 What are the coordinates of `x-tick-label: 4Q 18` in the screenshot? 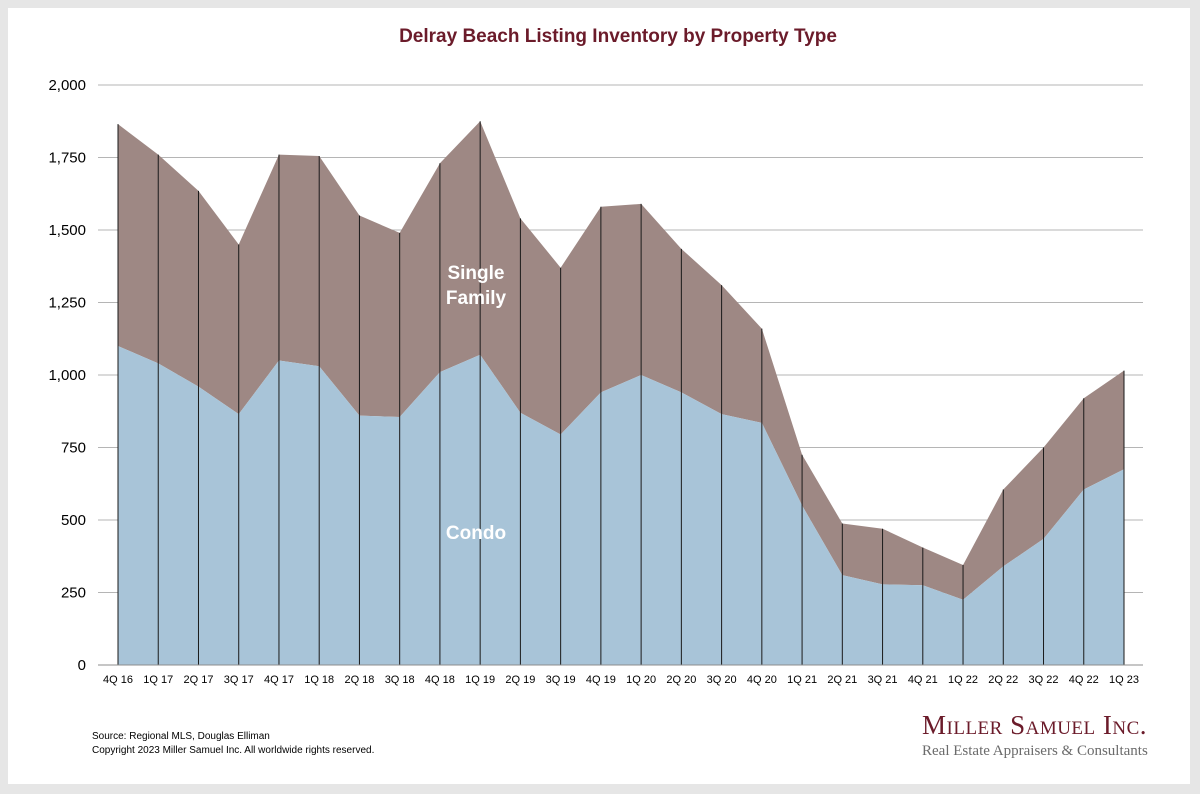 It's located at (440, 680).